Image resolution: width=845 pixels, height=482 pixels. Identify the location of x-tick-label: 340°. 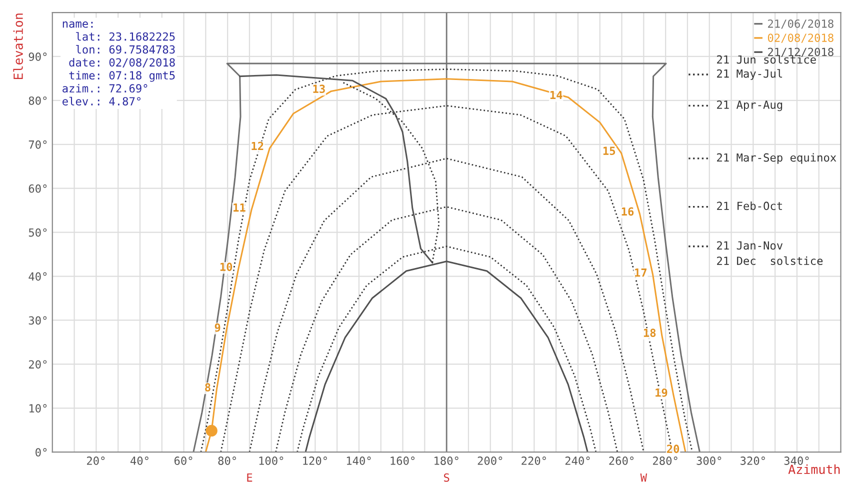
(796, 460).